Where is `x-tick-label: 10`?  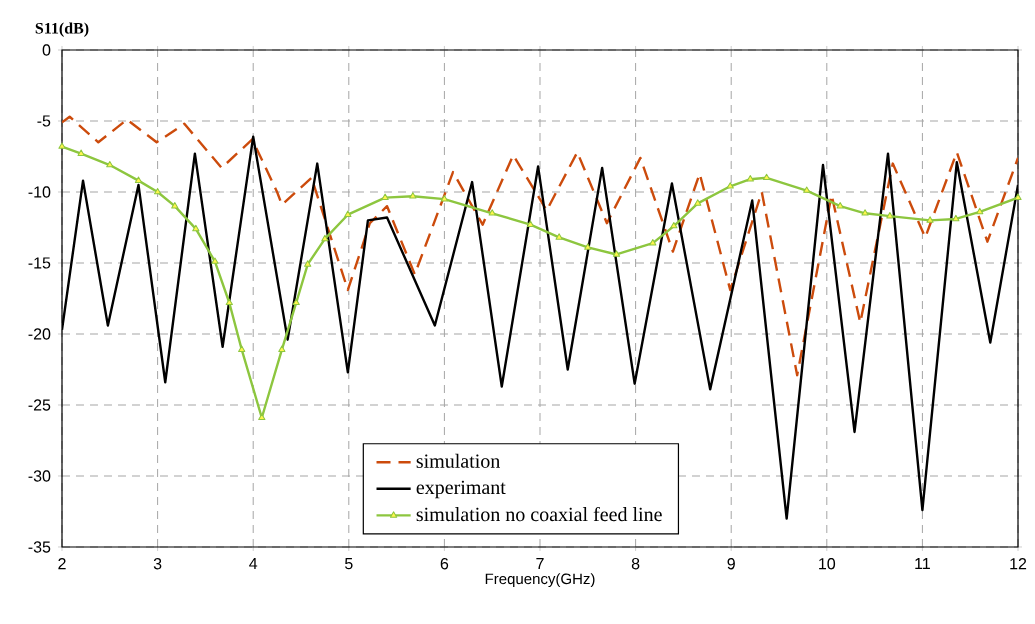
x-tick-label: 10 is located at coordinates (827, 564).